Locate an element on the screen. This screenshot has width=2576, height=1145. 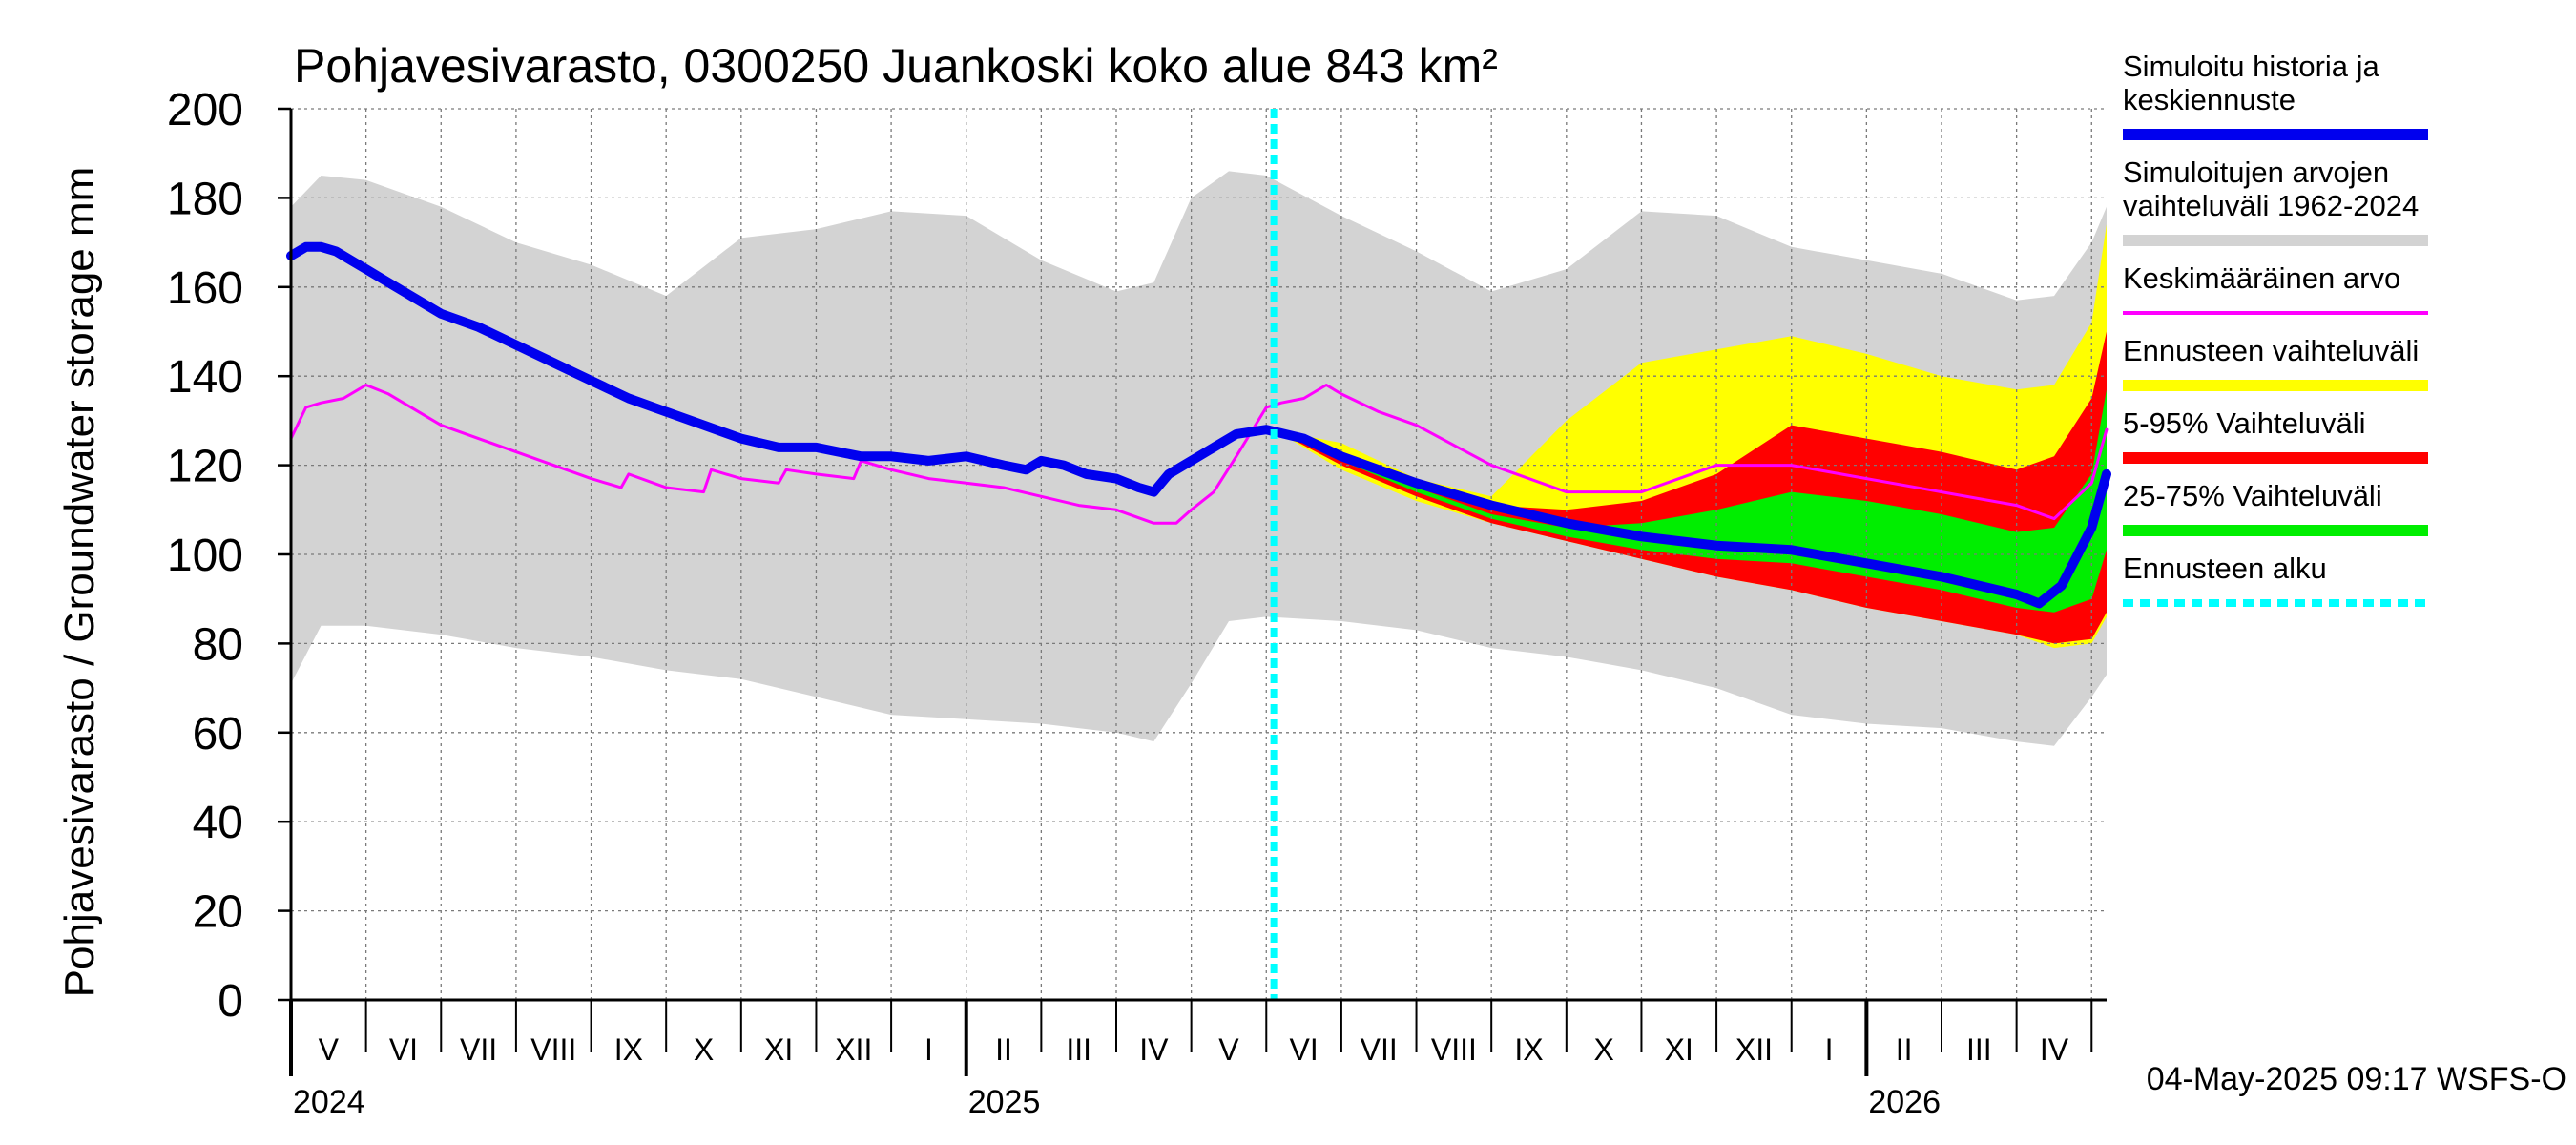
legend-label: Ennusteen alku is located at coordinates (2225, 568).